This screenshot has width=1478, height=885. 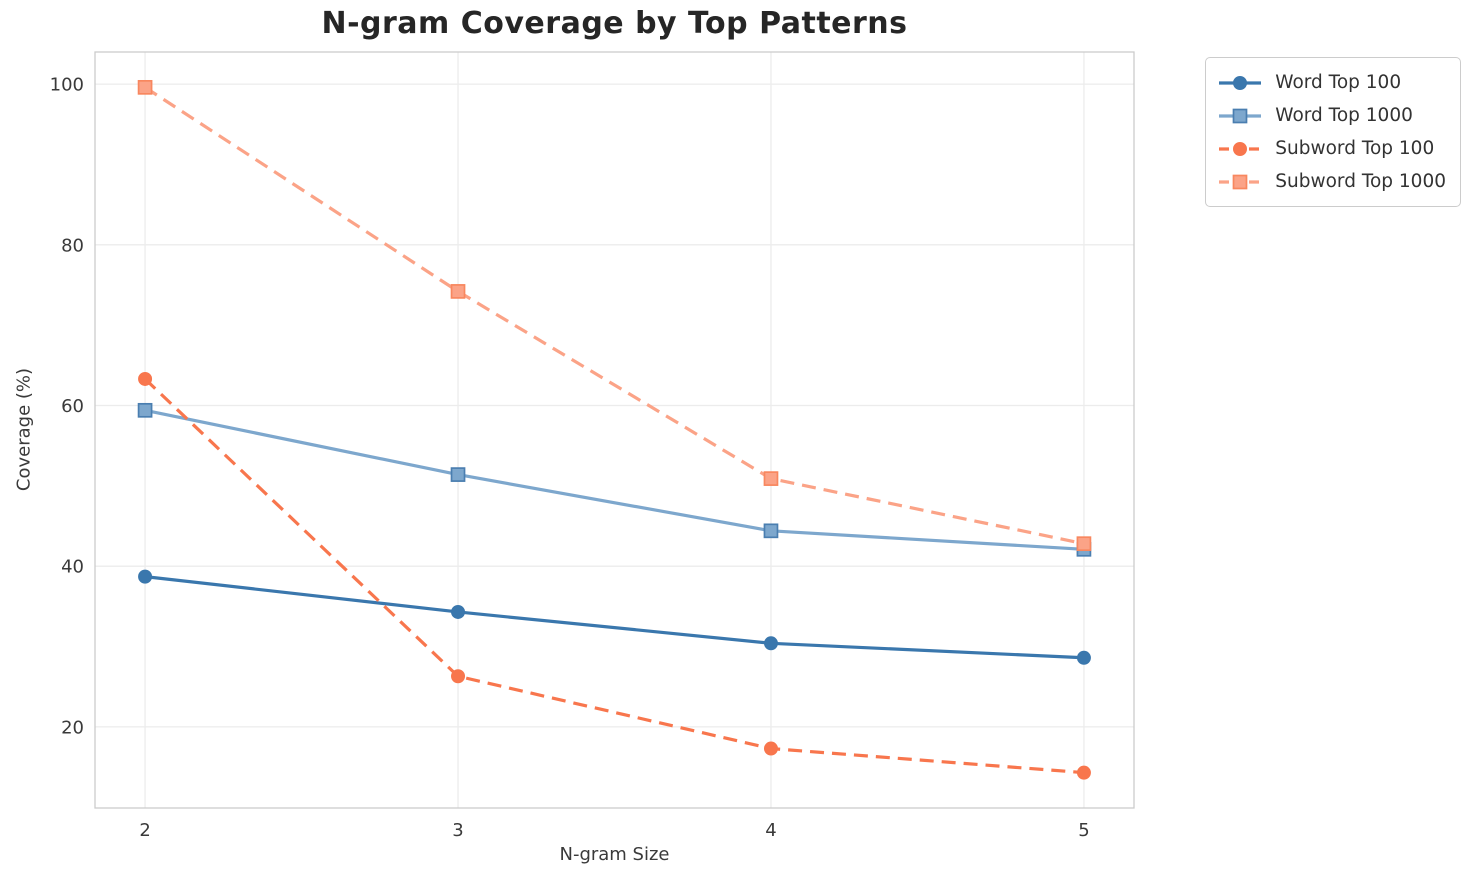 I want to click on marker-subword-top-1000-x4, so click(x=771, y=478).